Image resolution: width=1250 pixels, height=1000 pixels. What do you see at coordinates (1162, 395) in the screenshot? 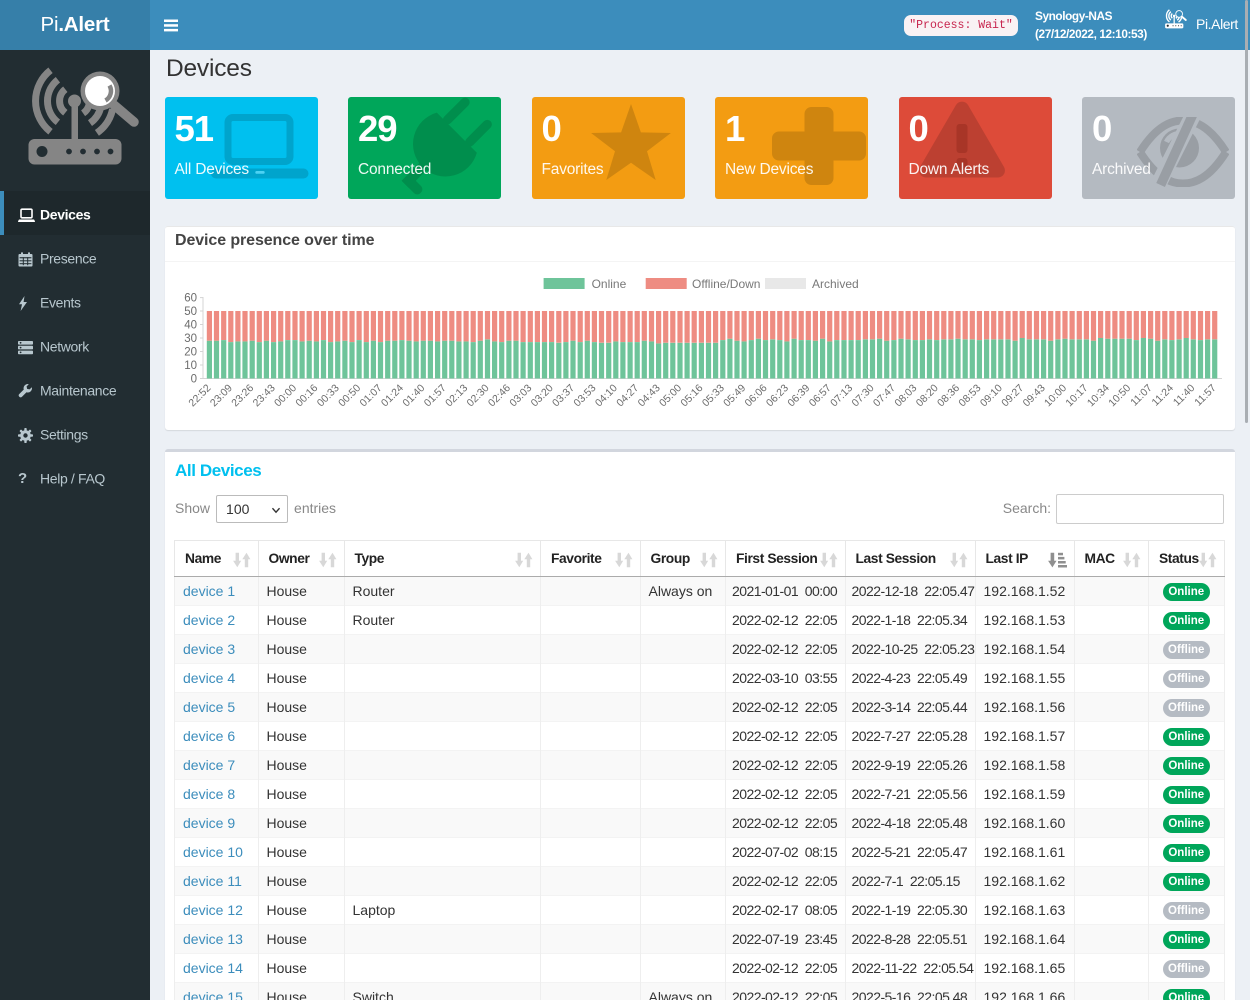
I see `svg-text: 11:24` at bounding box center [1162, 395].